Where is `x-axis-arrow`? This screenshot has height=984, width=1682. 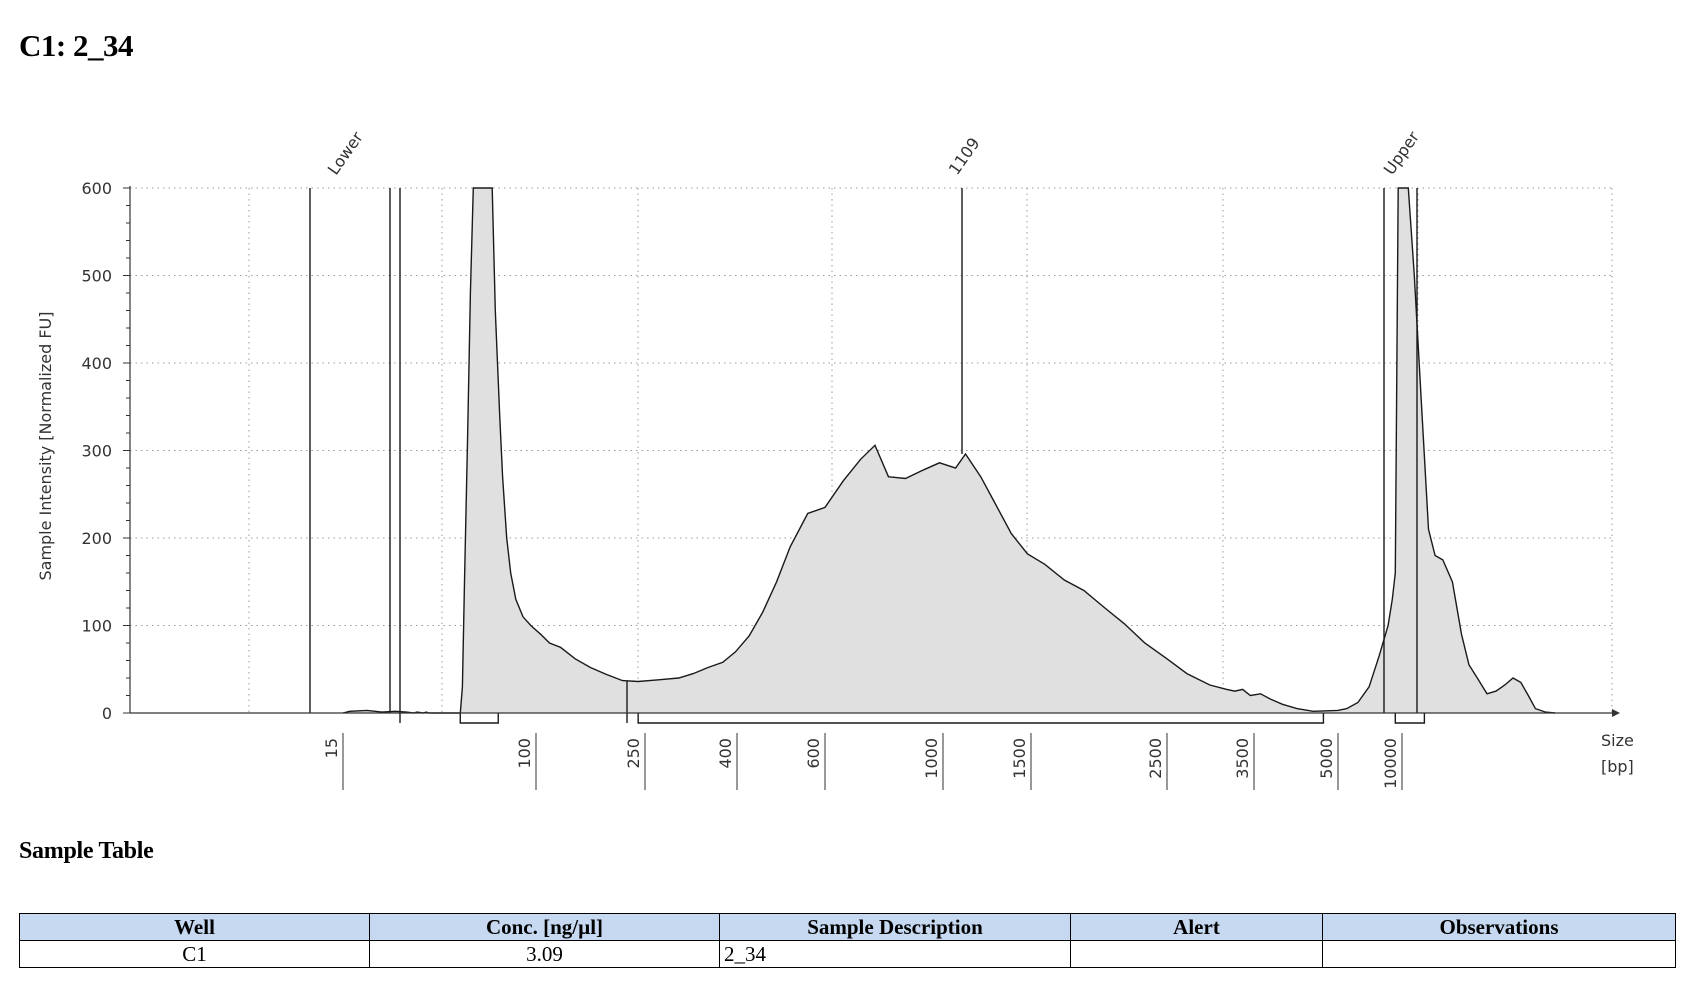
x-axis-arrow is located at coordinates (1616, 713).